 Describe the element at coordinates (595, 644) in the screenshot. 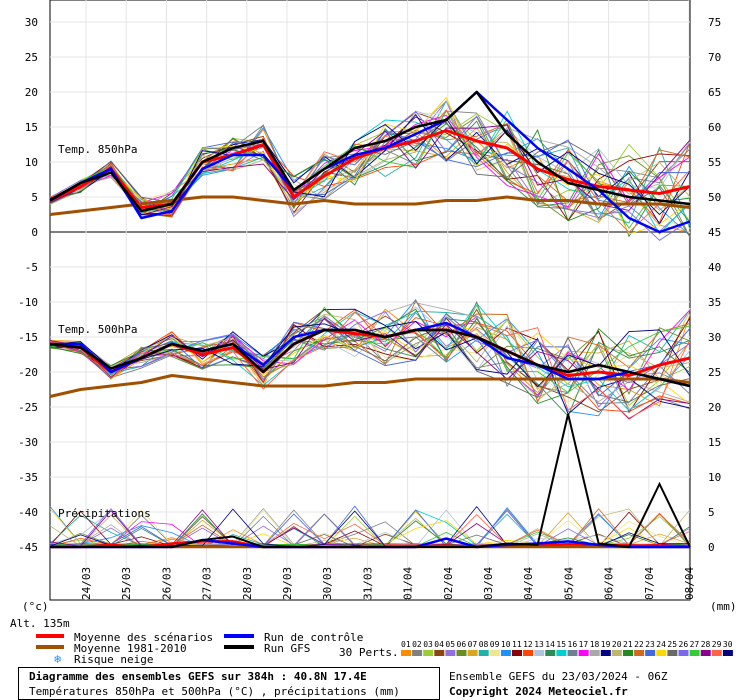

I see `perts-number: 18` at that location.